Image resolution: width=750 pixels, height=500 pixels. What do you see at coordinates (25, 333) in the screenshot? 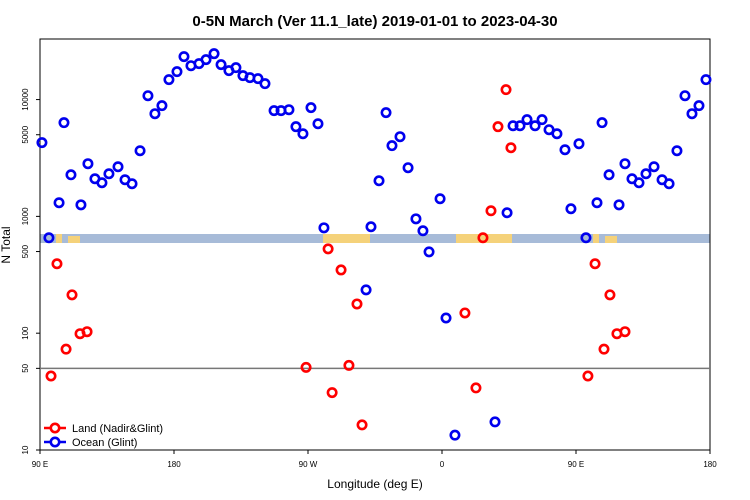
I see `y-tick-label: 100` at bounding box center [25, 333].